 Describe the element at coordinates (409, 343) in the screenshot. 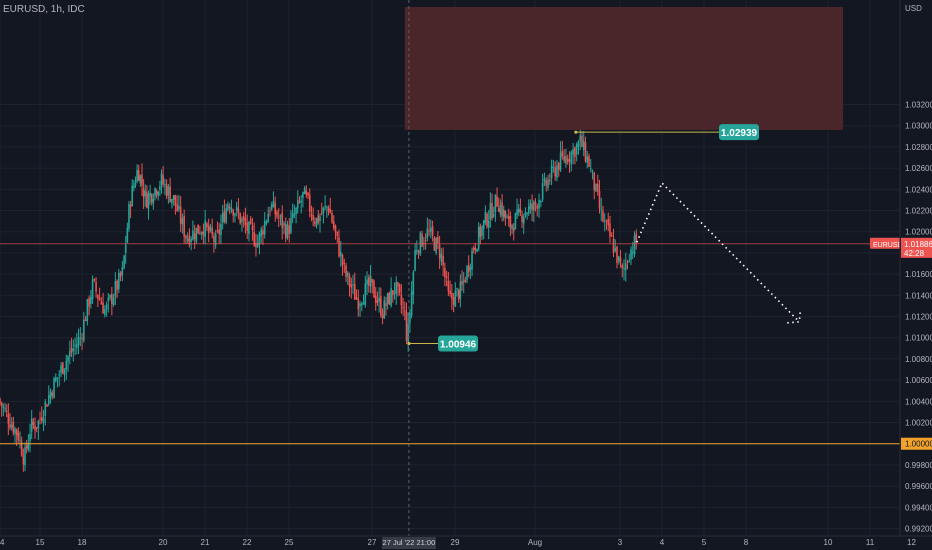

I see `swing-low-callout-anchor` at that location.